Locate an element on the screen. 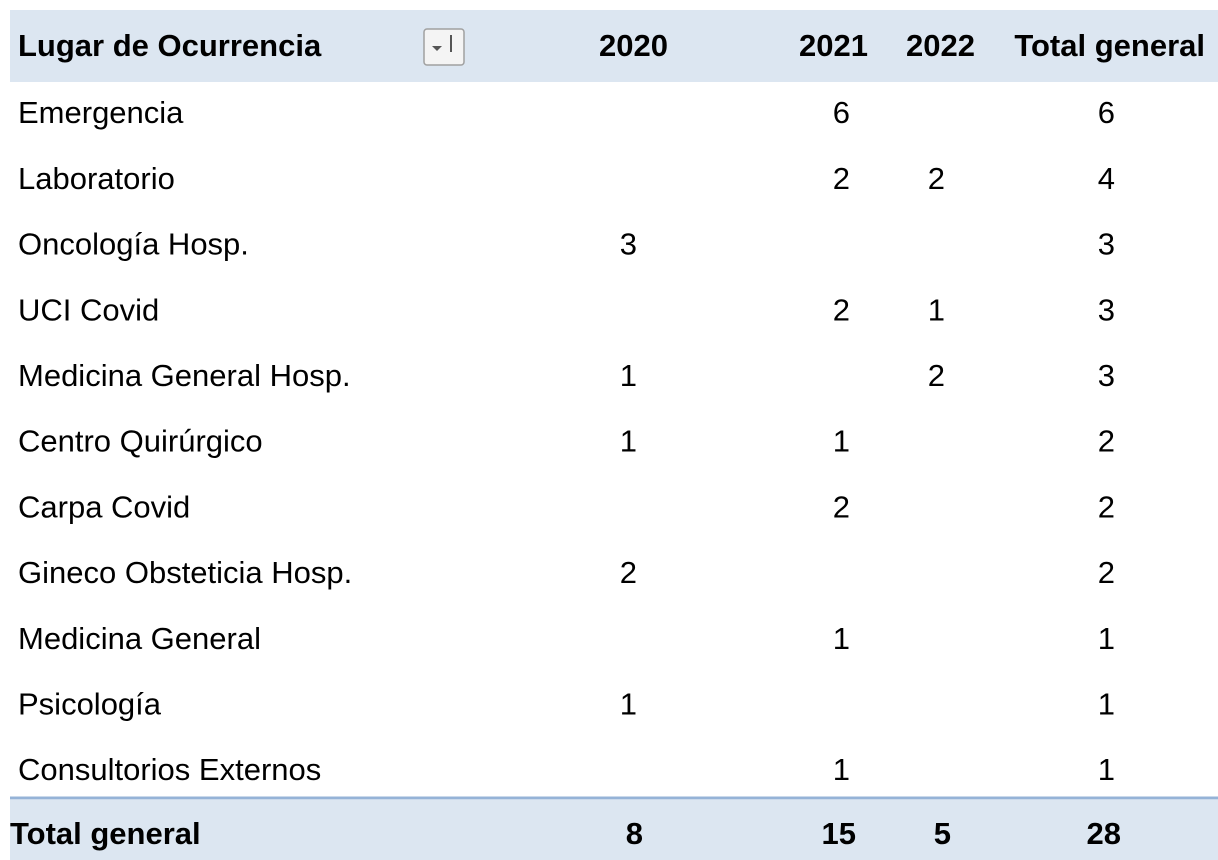 This screenshot has width=1218, height=860. cell-value: 4 is located at coordinates (1106, 178).